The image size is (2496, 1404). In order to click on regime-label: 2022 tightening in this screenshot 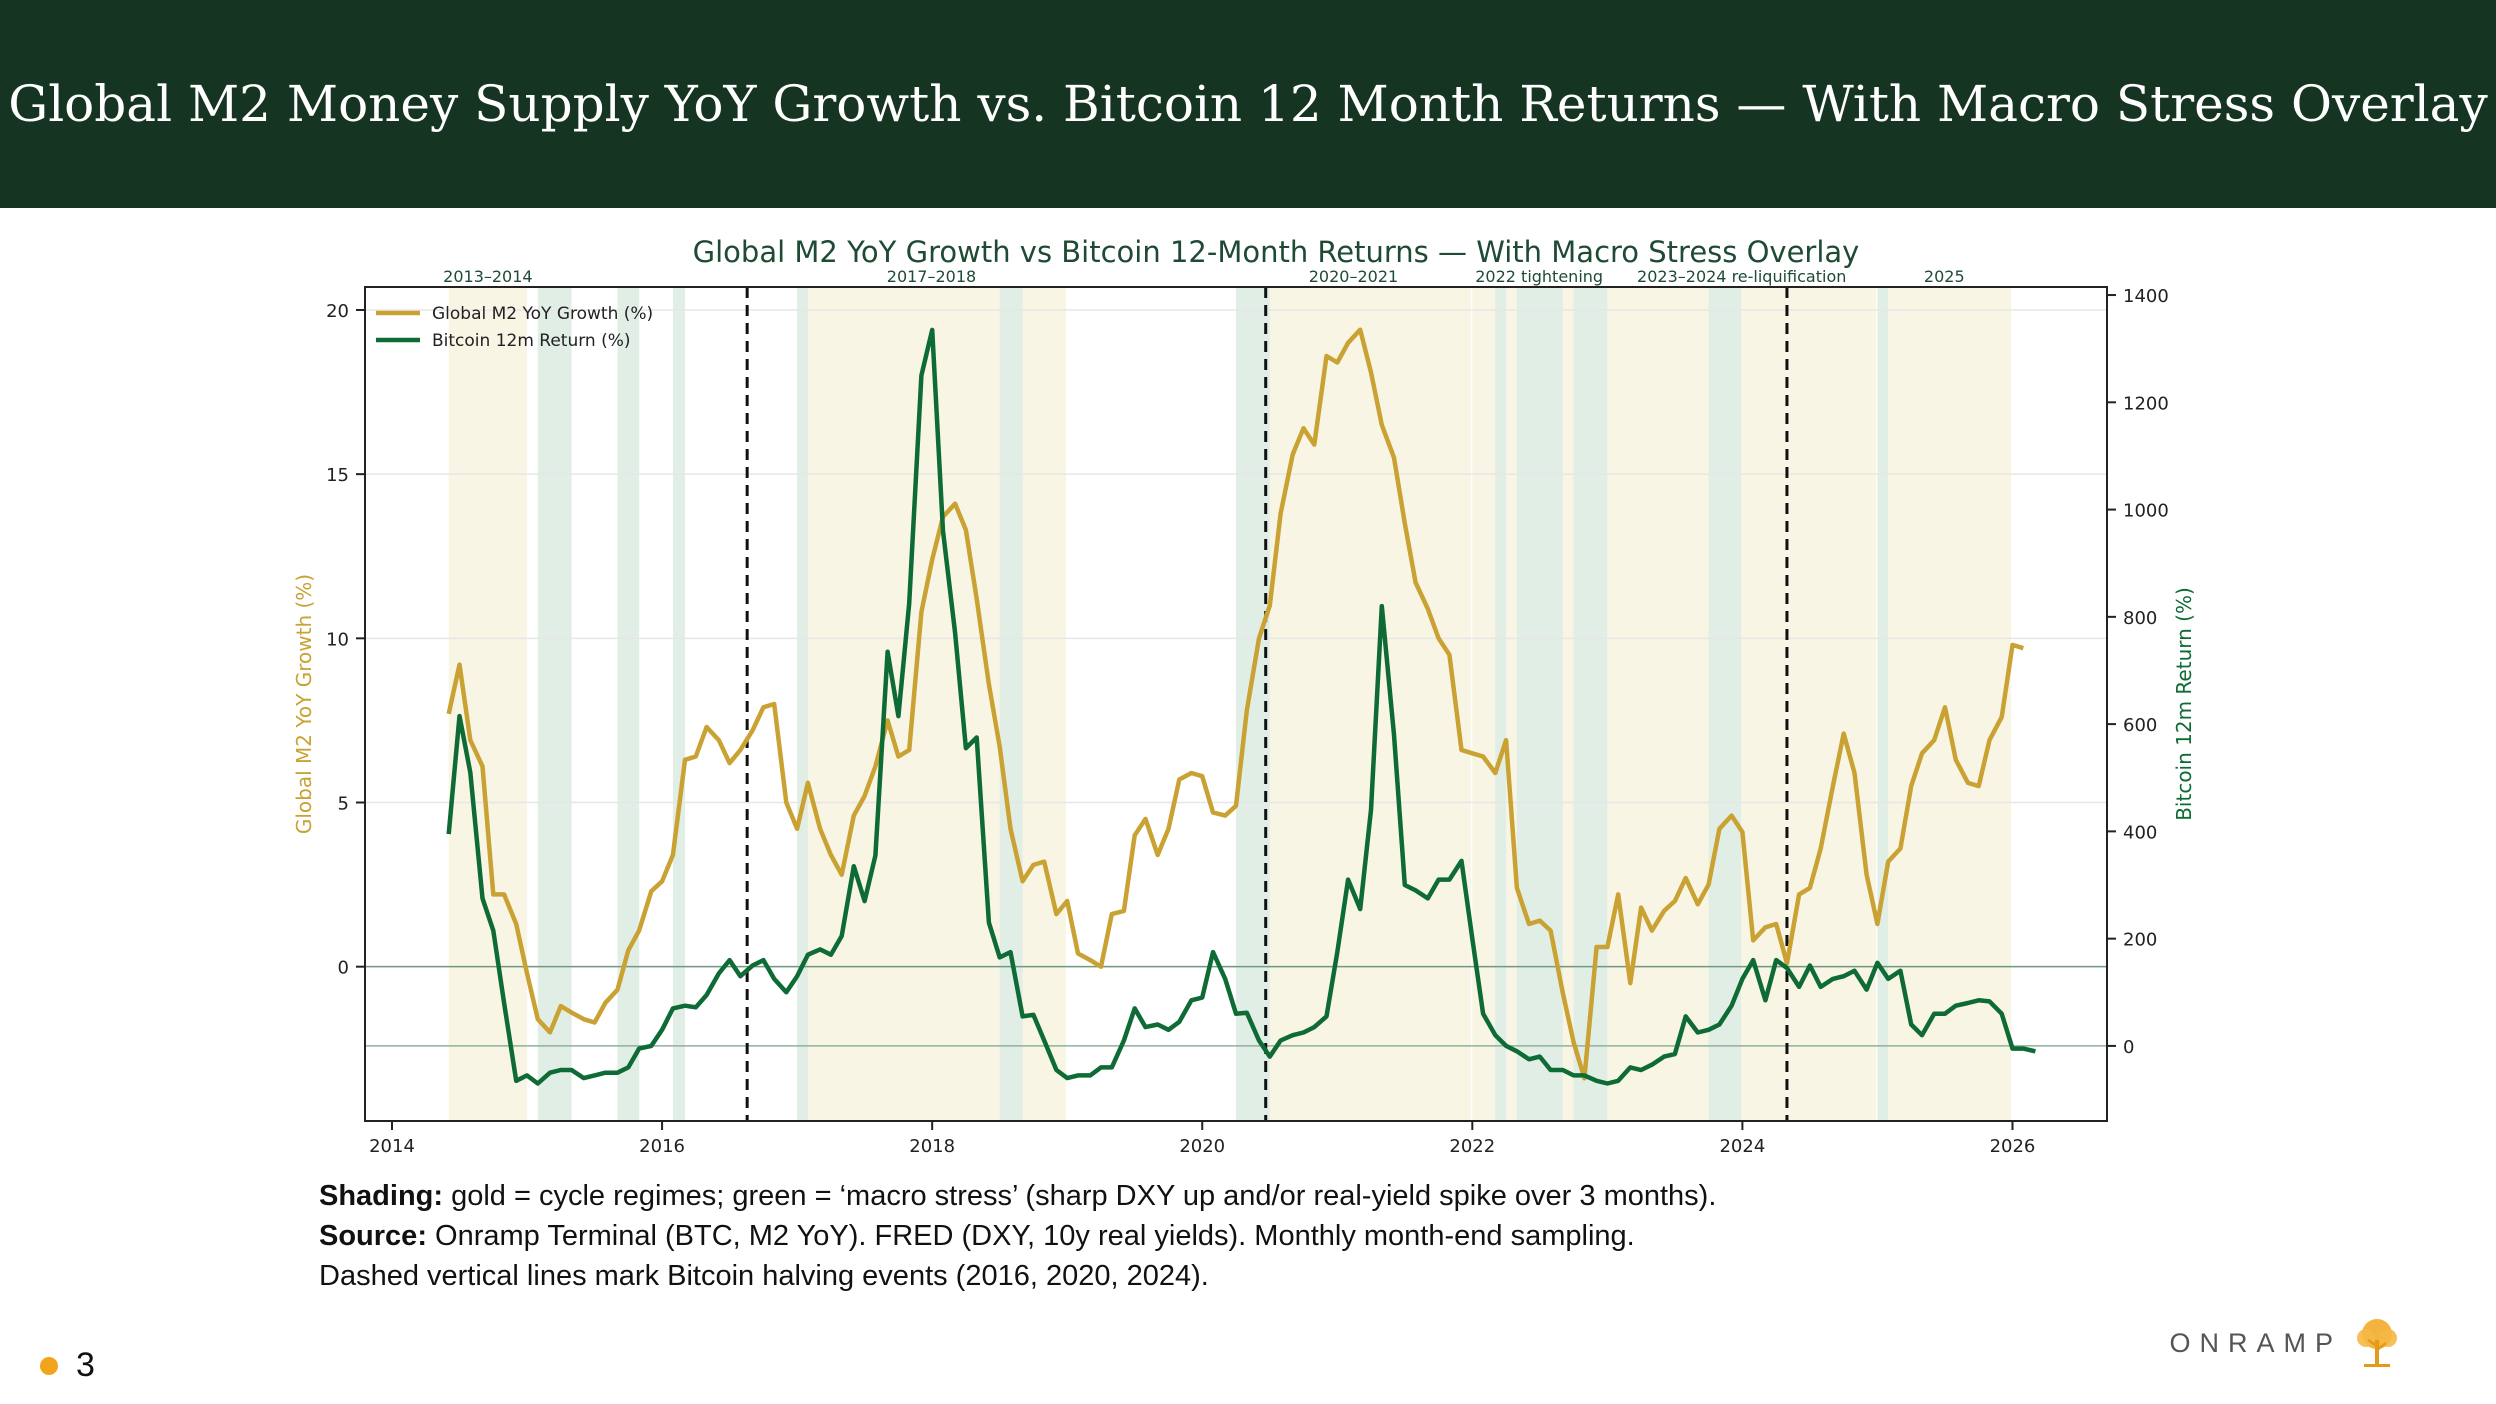, I will do `click(1539, 276)`.